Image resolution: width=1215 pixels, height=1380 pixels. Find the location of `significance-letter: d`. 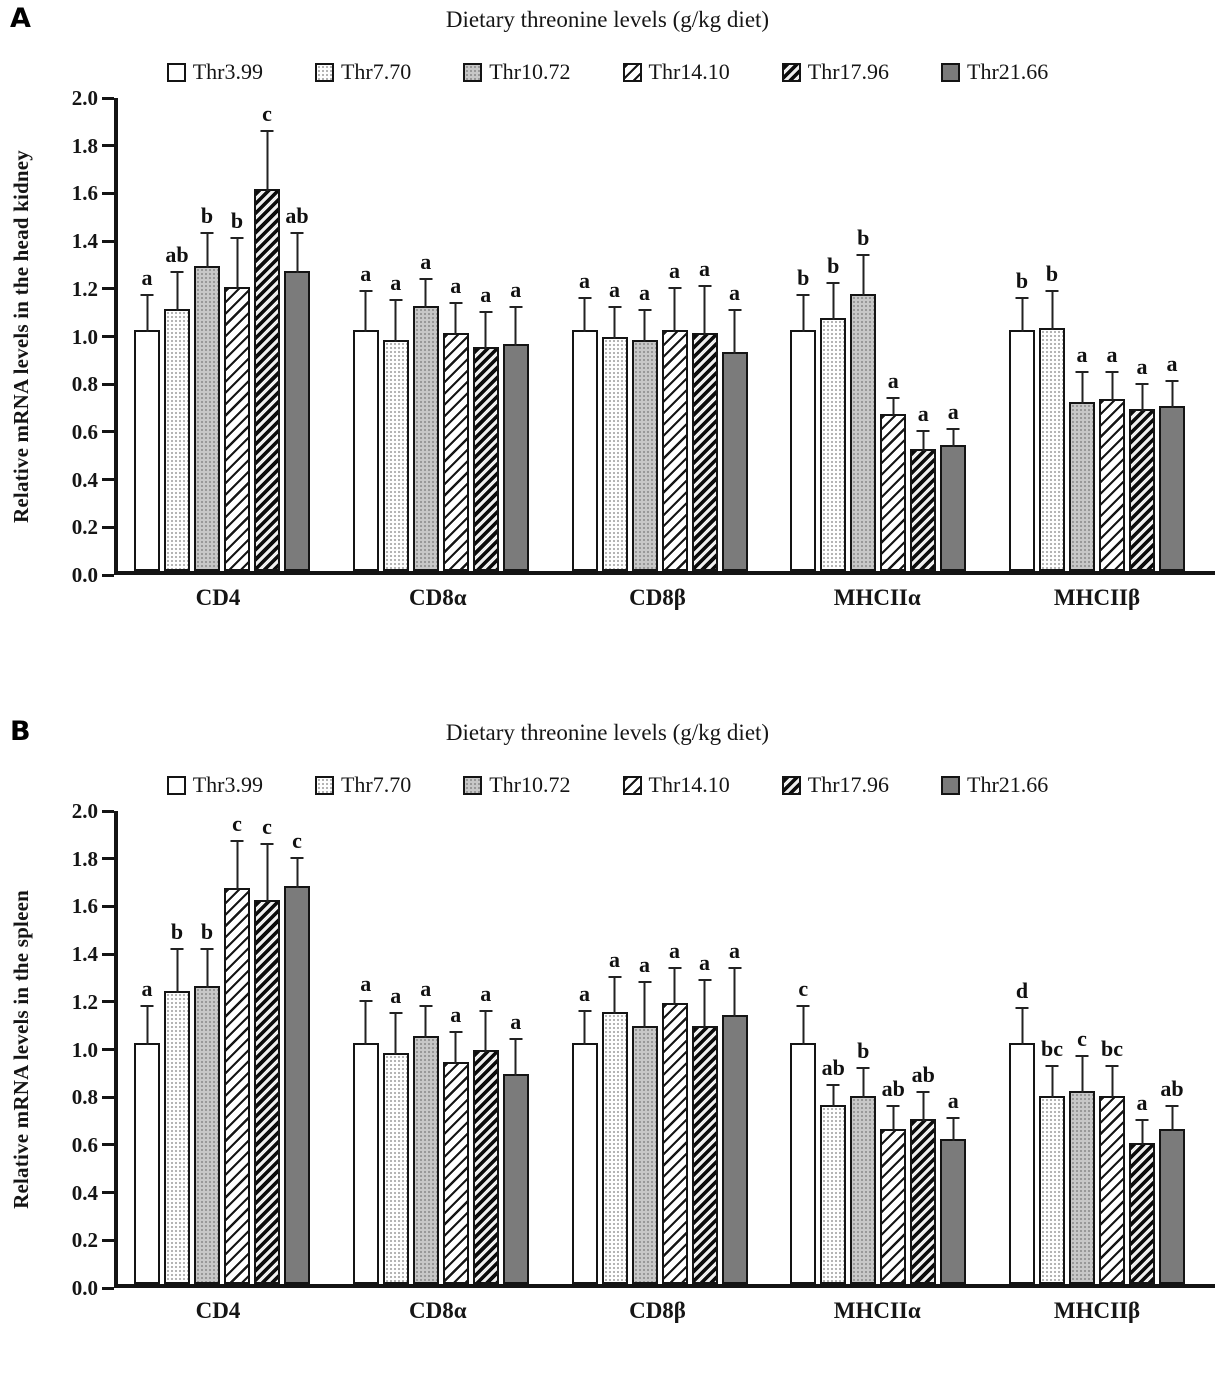

significance-letter: d is located at coordinates (1022, 991).